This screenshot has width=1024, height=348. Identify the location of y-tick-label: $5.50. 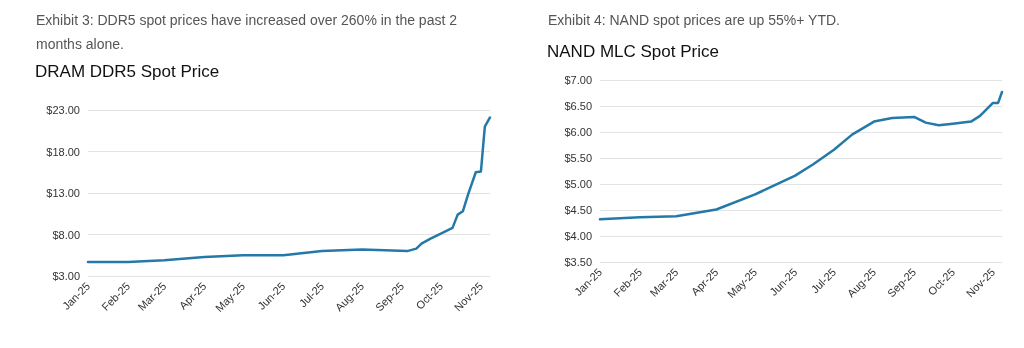
(578, 158).